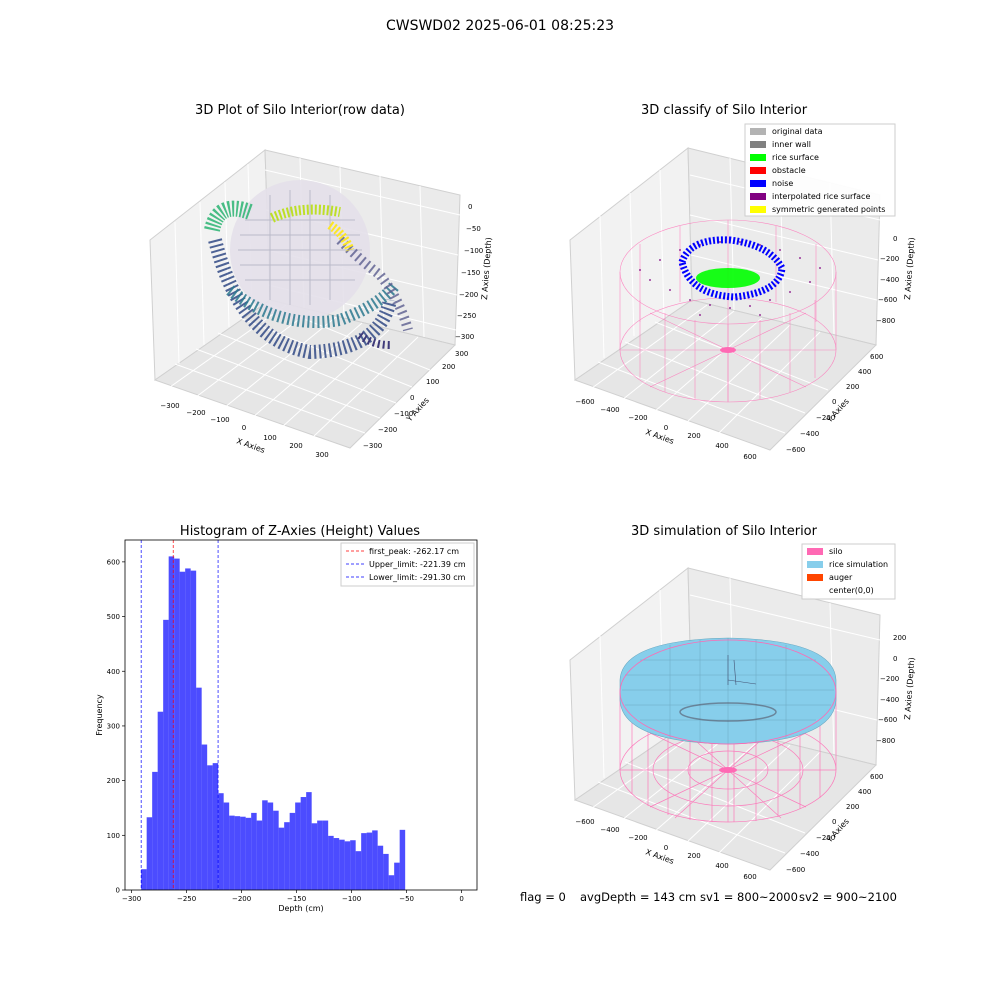 The height and width of the screenshot is (1000, 1000). I want to click on simulation-y-label: Y Axies, so click(837, 831).